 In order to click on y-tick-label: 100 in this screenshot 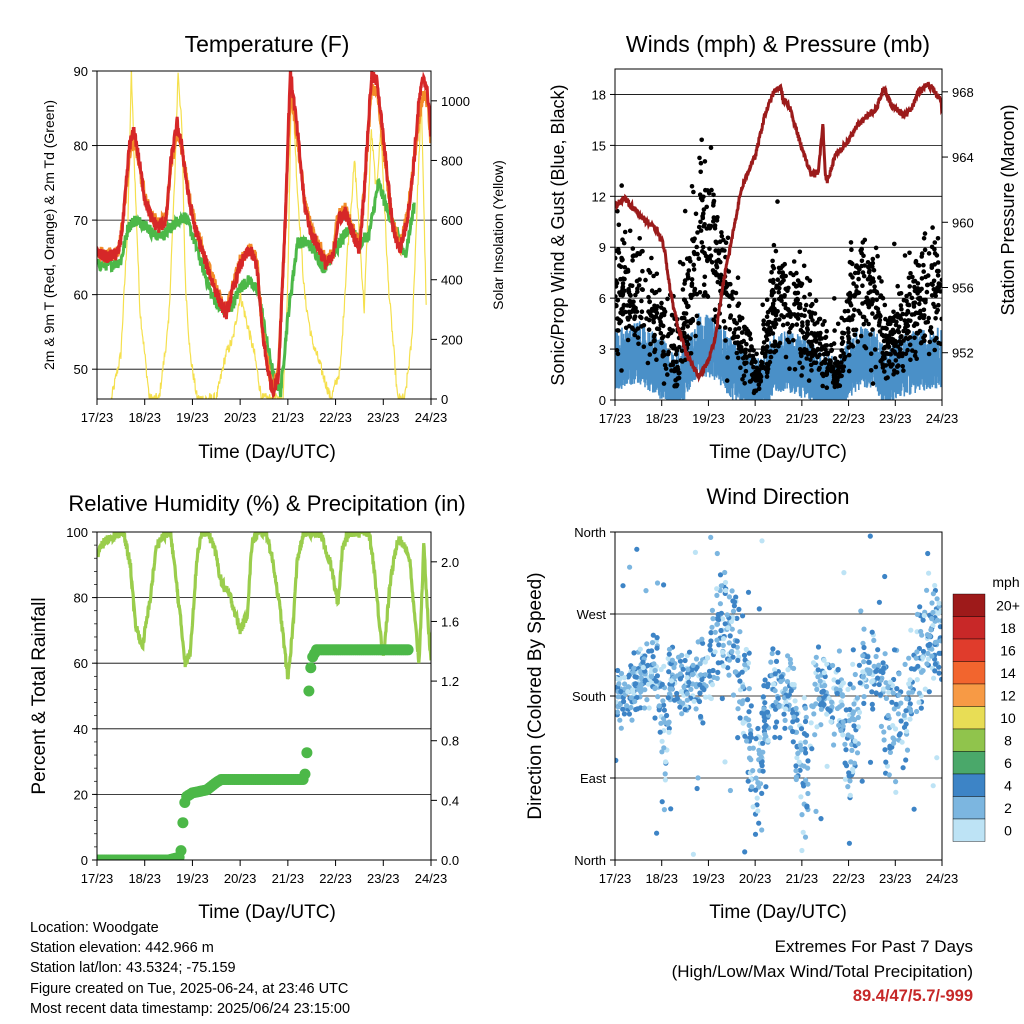, I will do `click(77, 532)`.